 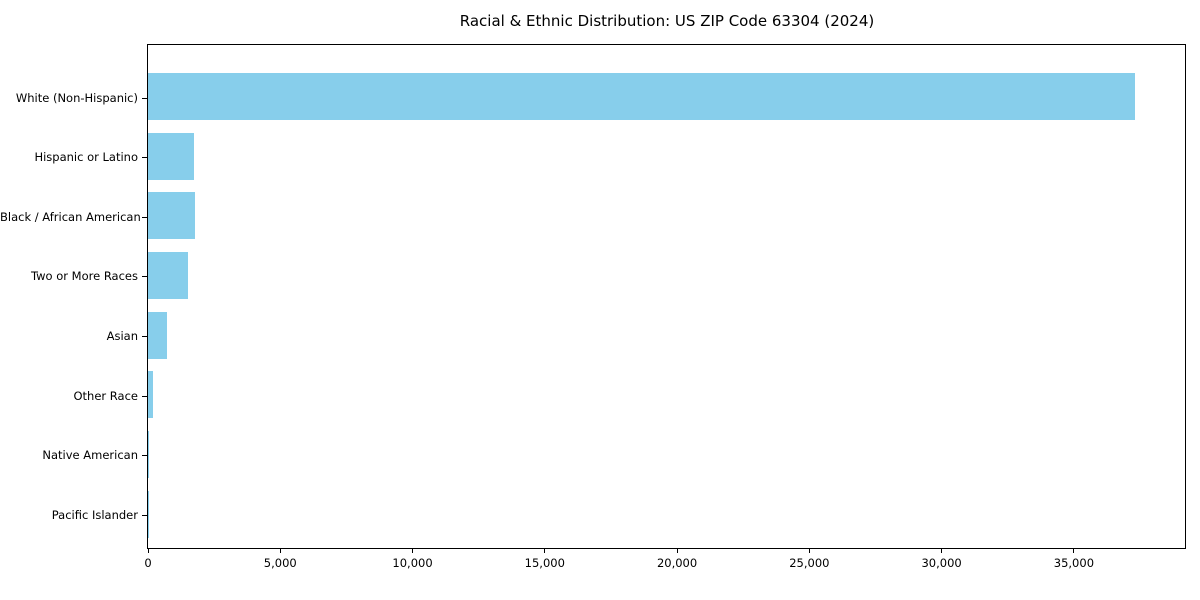 What do you see at coordinates (641, 96) in the screenshot?
I see `bar-white-non-hispanic` at bounding box center [641, 96].